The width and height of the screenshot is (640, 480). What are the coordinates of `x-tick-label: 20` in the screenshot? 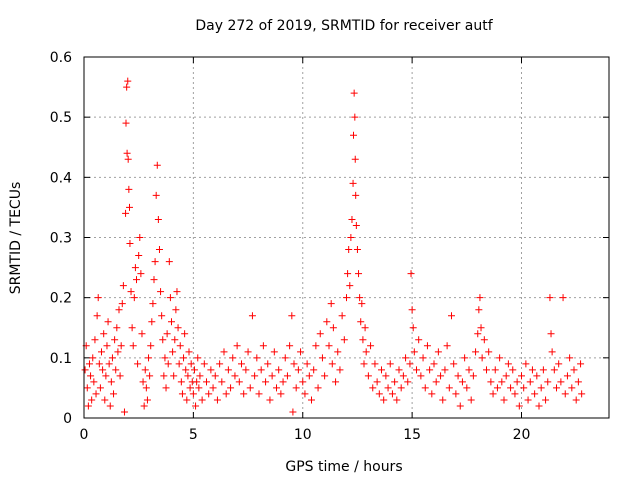 It's located at (522, 435).